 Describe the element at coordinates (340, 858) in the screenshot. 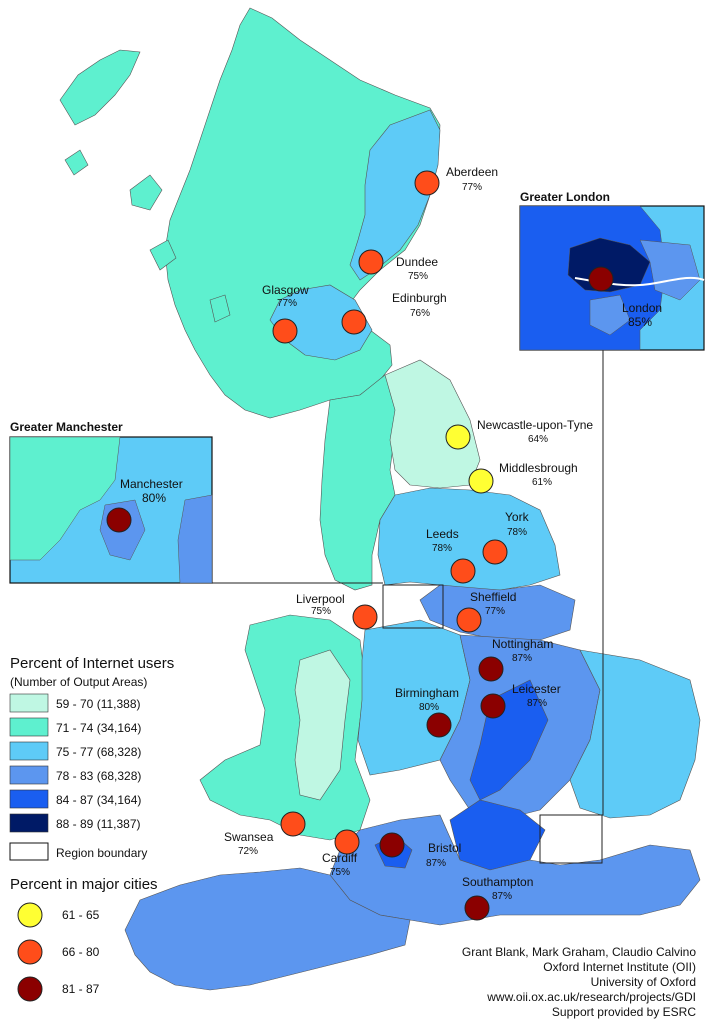

I see `cardiff-label: Cardiff` at that location.